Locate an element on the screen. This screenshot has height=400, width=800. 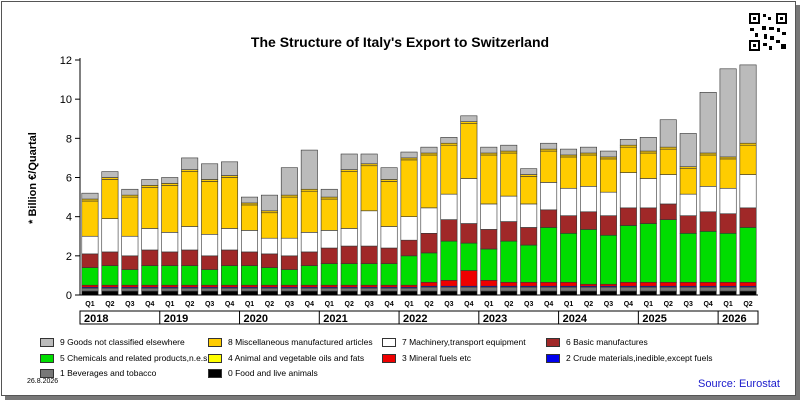
legend-item: 1 Beverages and tobacco is located at coordinates (98, 373).